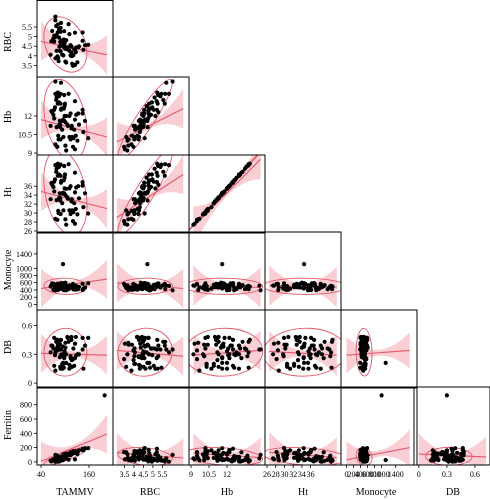  What do you see at coordinates (41, 474) in the screenshot?
I see `x-tick-label-tammv: 40` at bounding box center [41, 474].